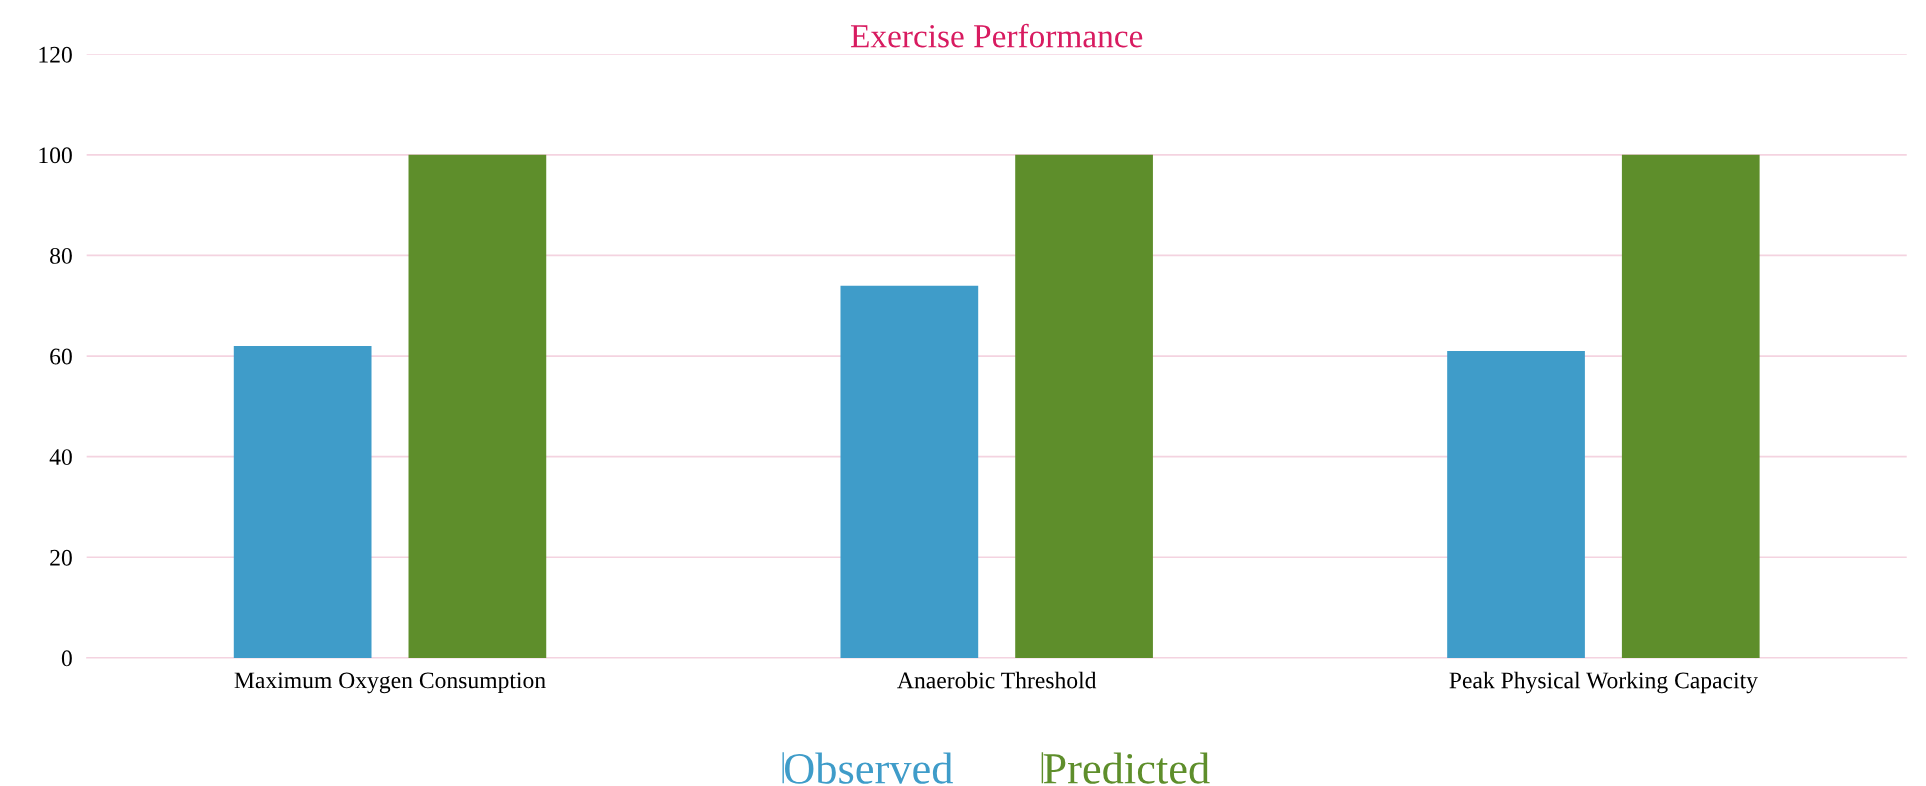 The height and width of the screenshot is (786, 1926). Describe the element at coordinates (997, 680) in the screenshot. I see `x-tick-label: Anaerobic Threshold` at that location.